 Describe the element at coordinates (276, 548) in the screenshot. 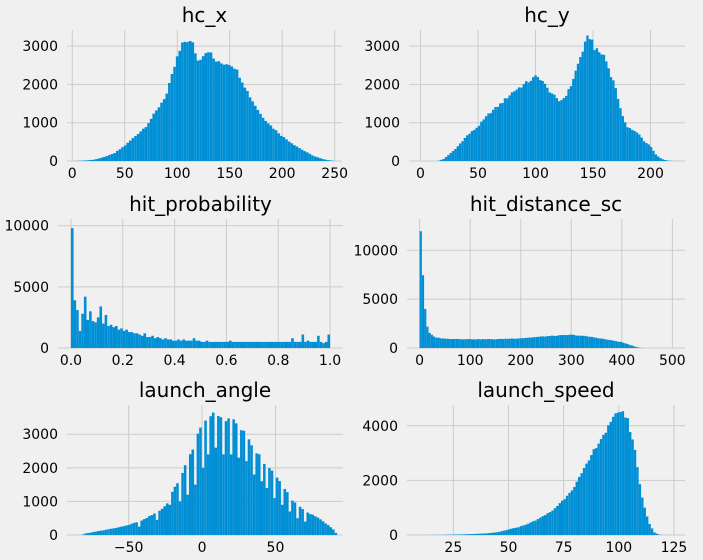

I see `x-tick-label: 50` at that location.